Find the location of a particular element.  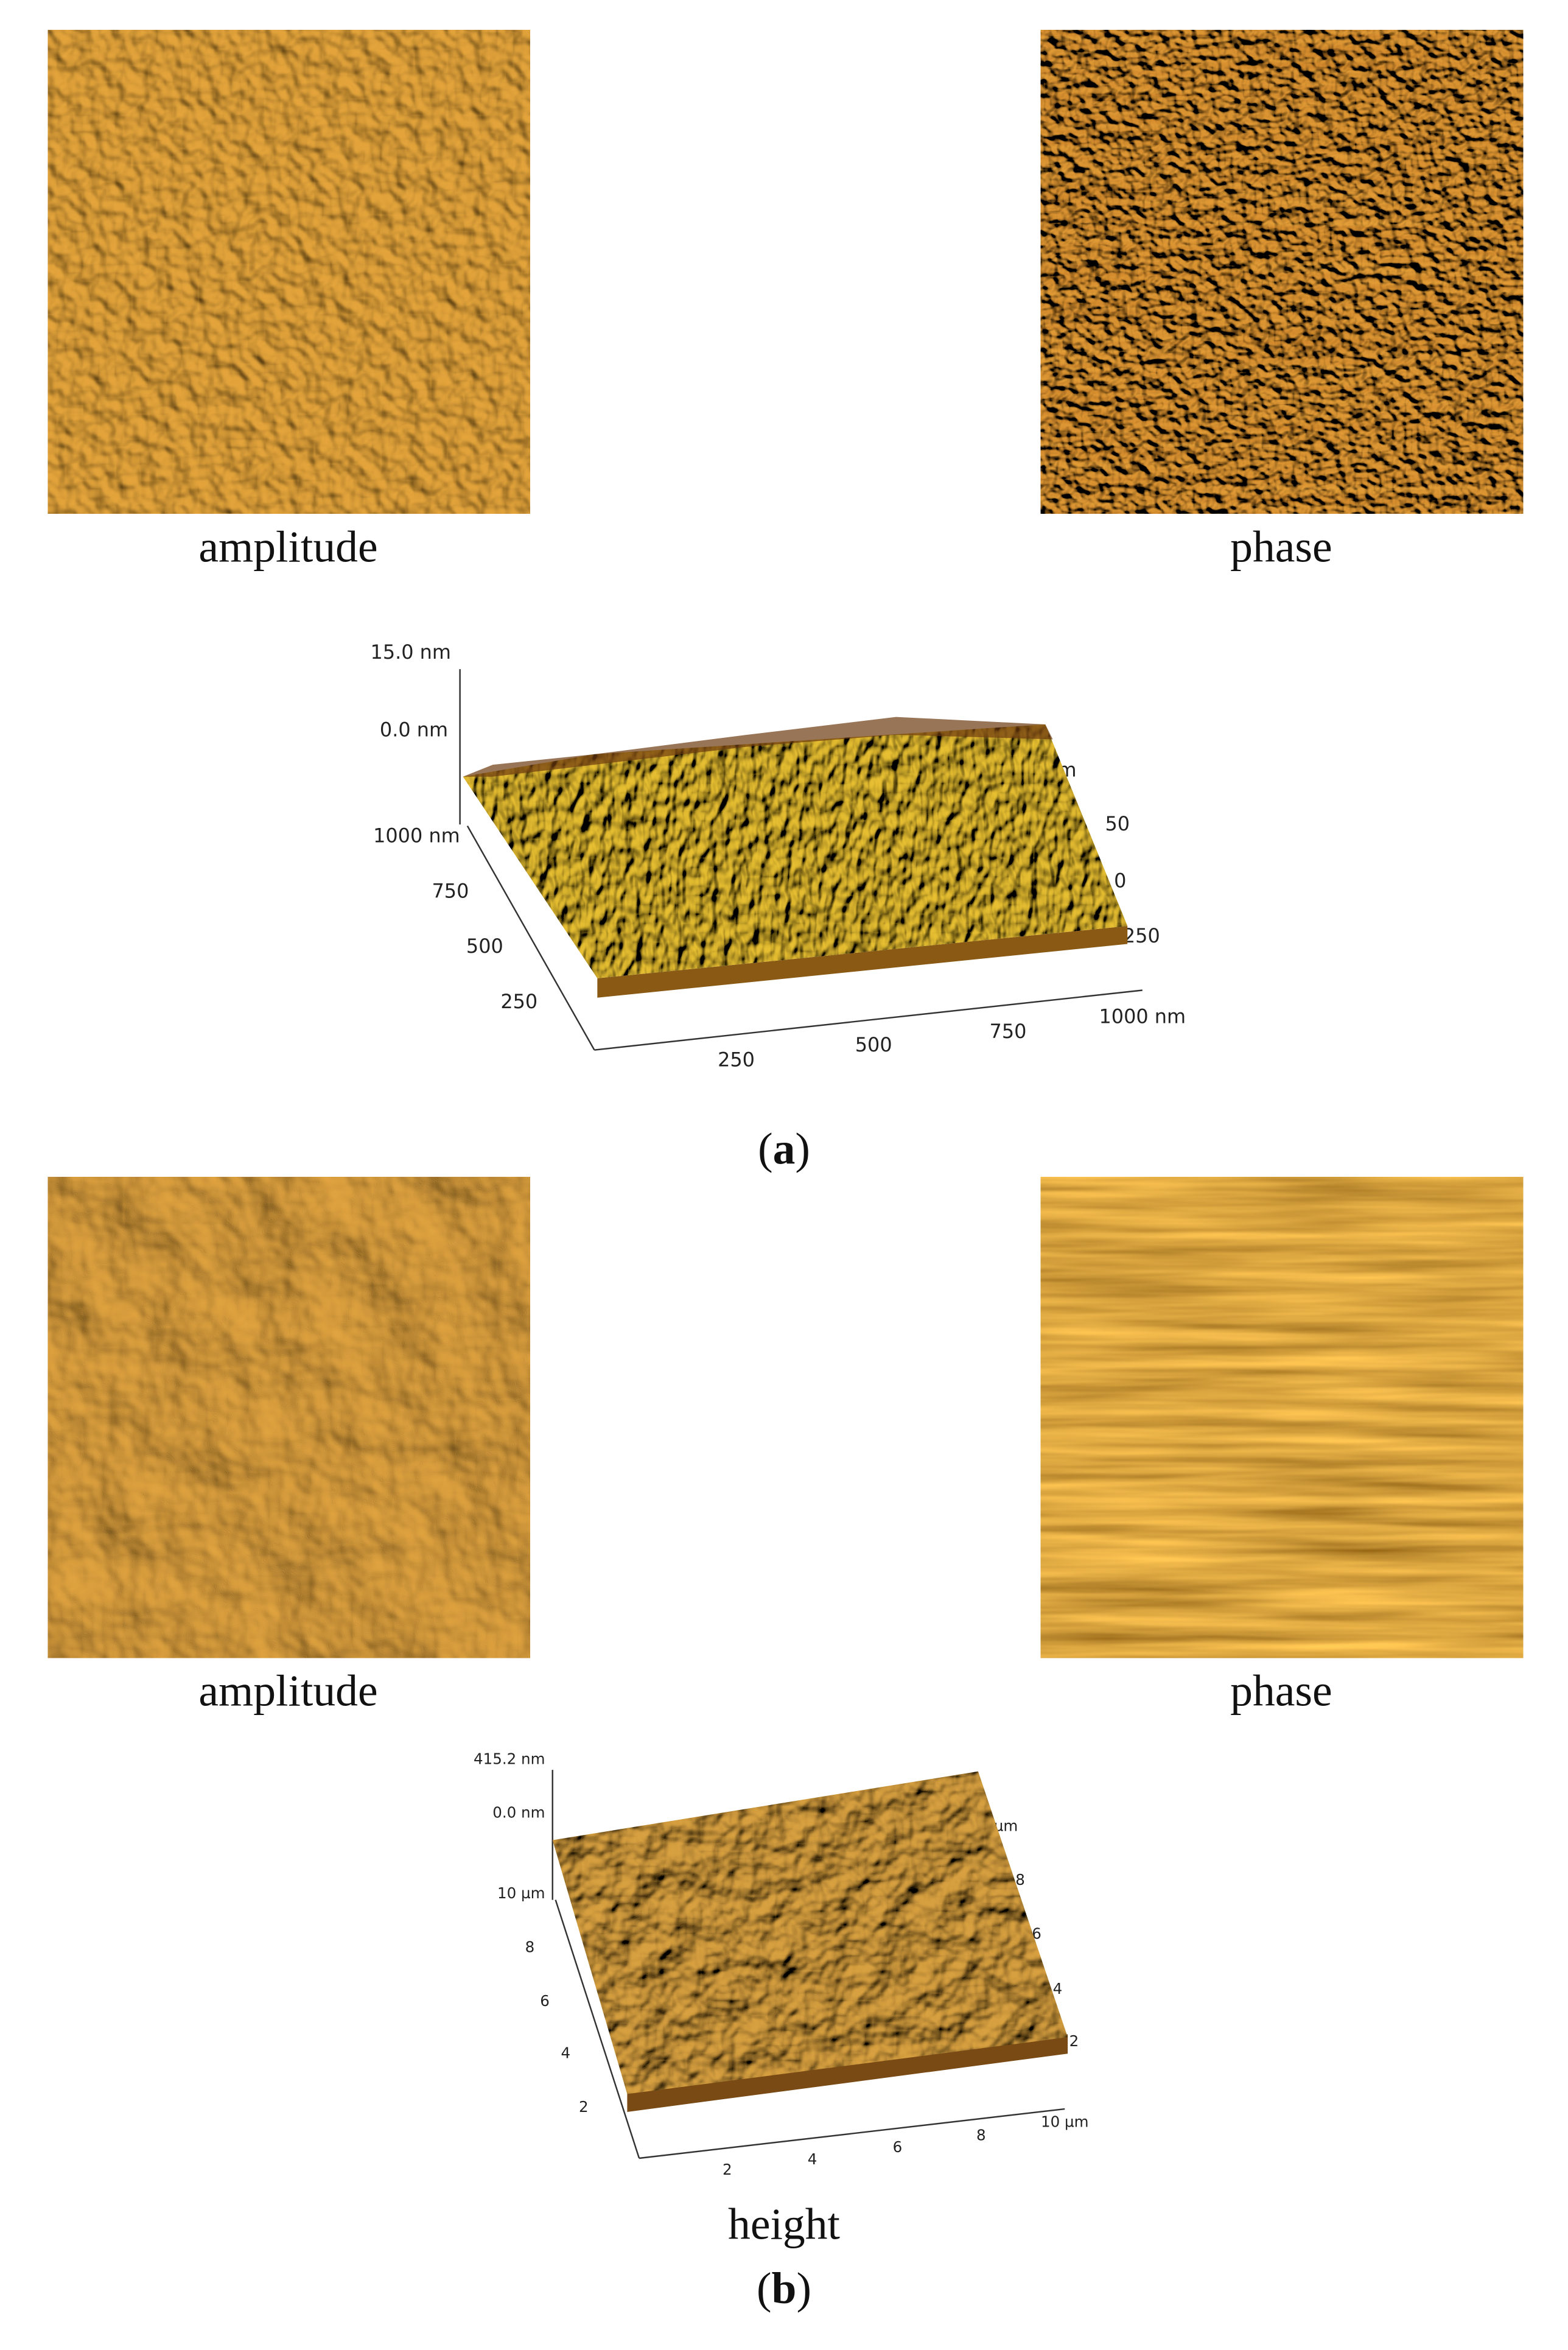

axis-label: 415.2 nm is located at coordinates (509, 1759).